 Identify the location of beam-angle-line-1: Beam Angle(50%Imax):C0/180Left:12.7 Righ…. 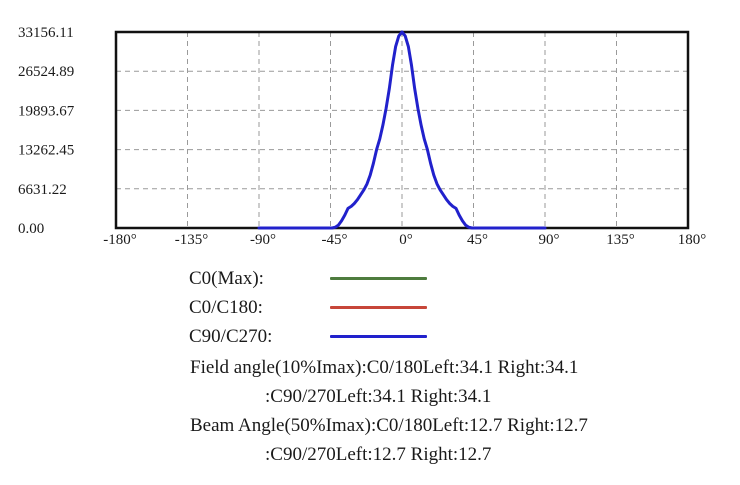
(389, 425).